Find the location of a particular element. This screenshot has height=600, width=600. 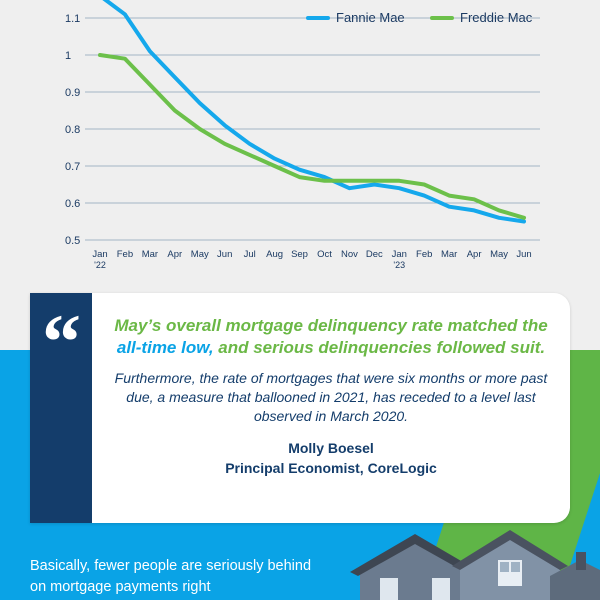

y-tick-label: 0.7 is located at coordinates (72, 167).